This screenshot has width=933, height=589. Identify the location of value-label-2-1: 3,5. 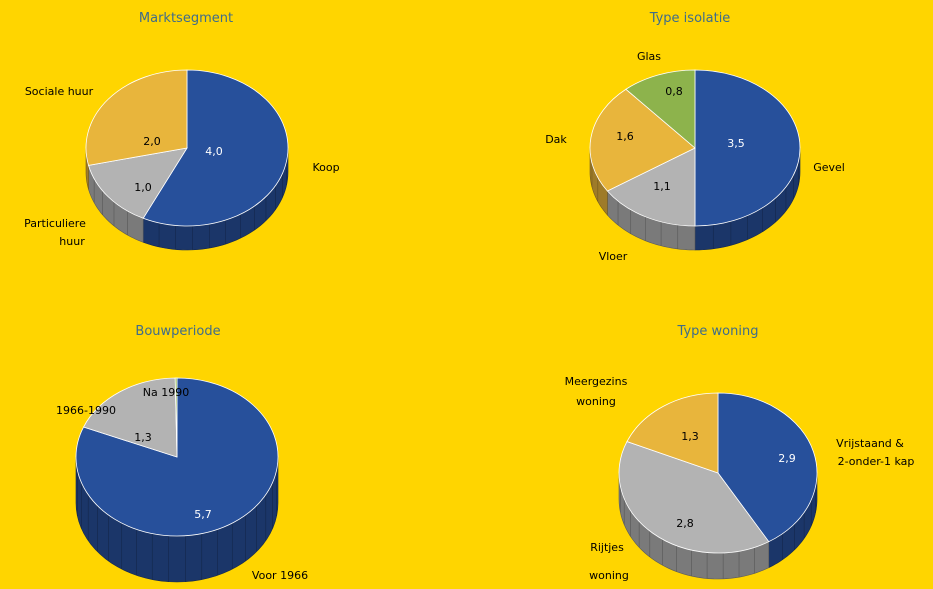
(736, 143).